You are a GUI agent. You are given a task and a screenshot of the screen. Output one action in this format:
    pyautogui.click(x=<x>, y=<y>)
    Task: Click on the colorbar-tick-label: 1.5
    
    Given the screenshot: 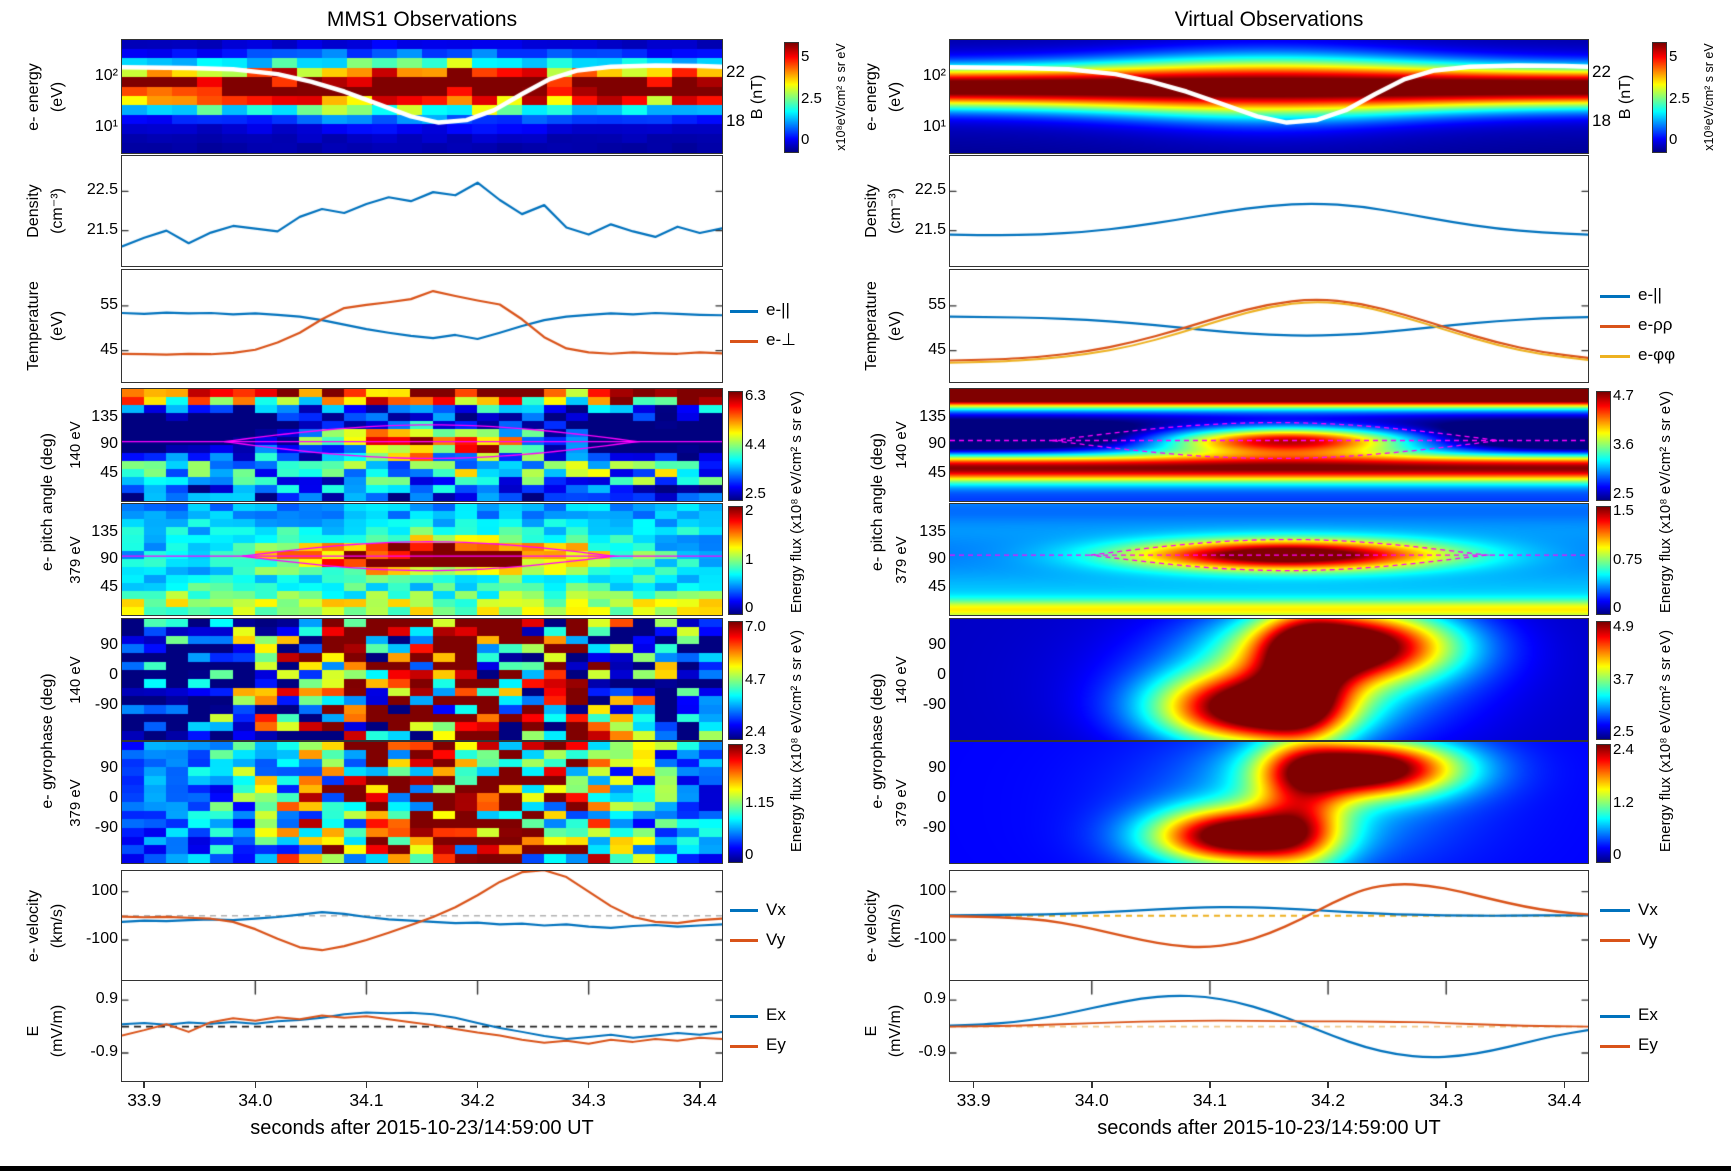 What is the action you would take?
    pyautogui.click(x=1623, y=511)
    